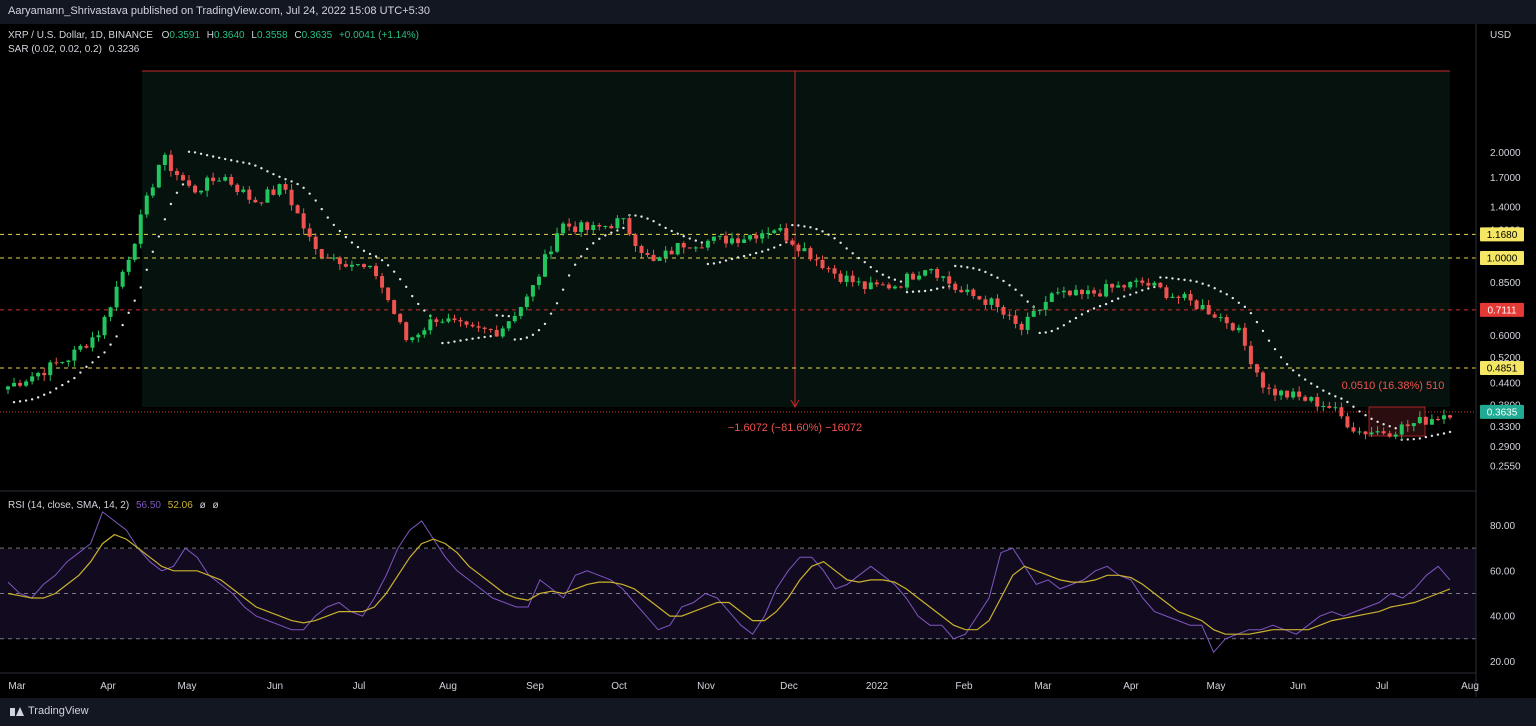  Describe the element at coordinates (1502, 235) in the screenshot. I see `level-badge-text-0: 1.1680` at that location.